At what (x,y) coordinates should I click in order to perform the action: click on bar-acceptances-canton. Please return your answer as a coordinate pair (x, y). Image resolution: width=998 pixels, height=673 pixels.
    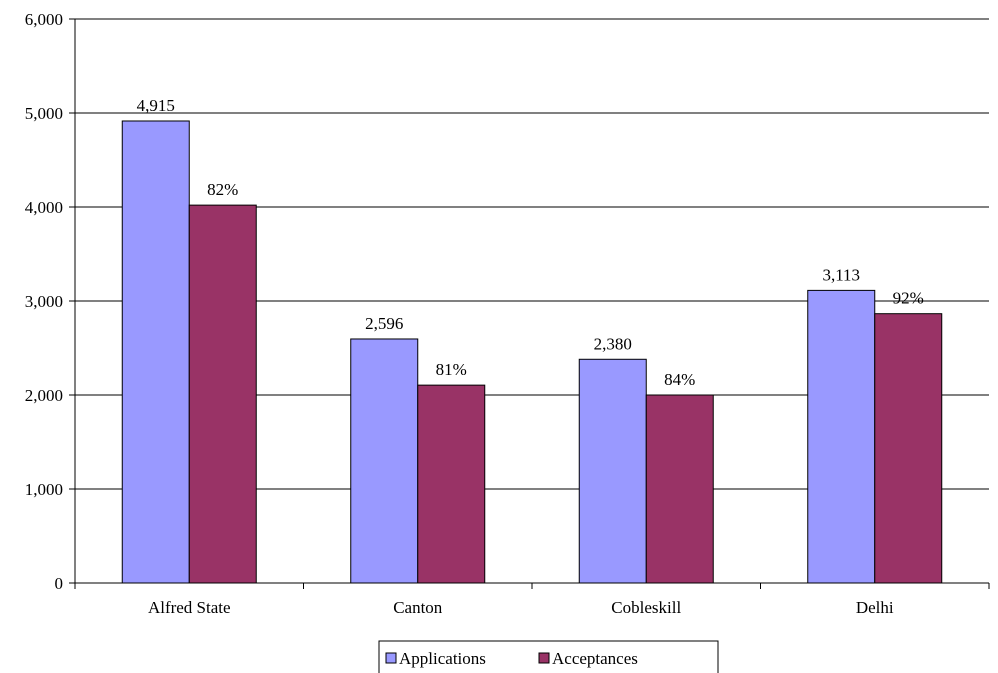
    Looking at the image, I should click on (451, 484).